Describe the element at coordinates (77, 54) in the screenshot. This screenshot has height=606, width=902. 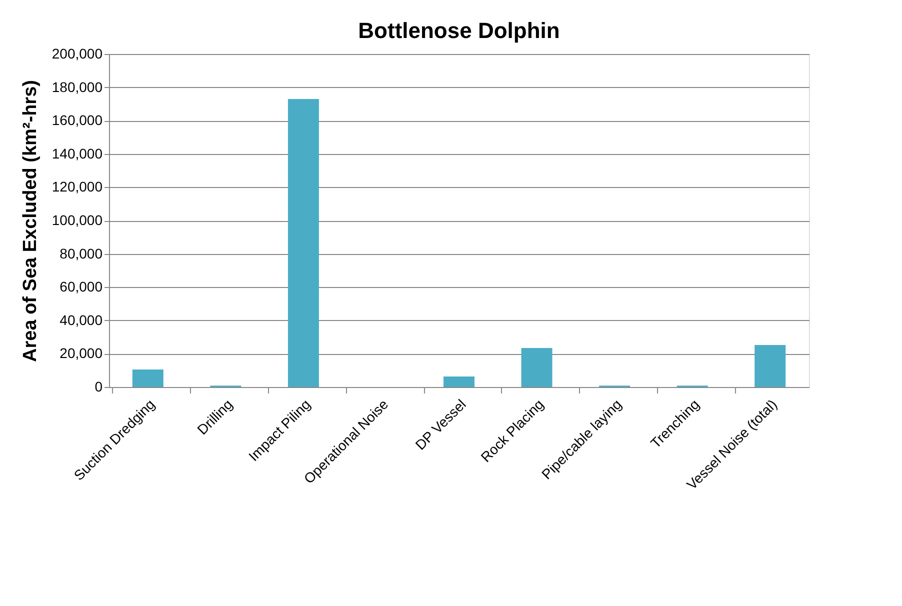
I see `y-tick-label: 200,000` at that location.